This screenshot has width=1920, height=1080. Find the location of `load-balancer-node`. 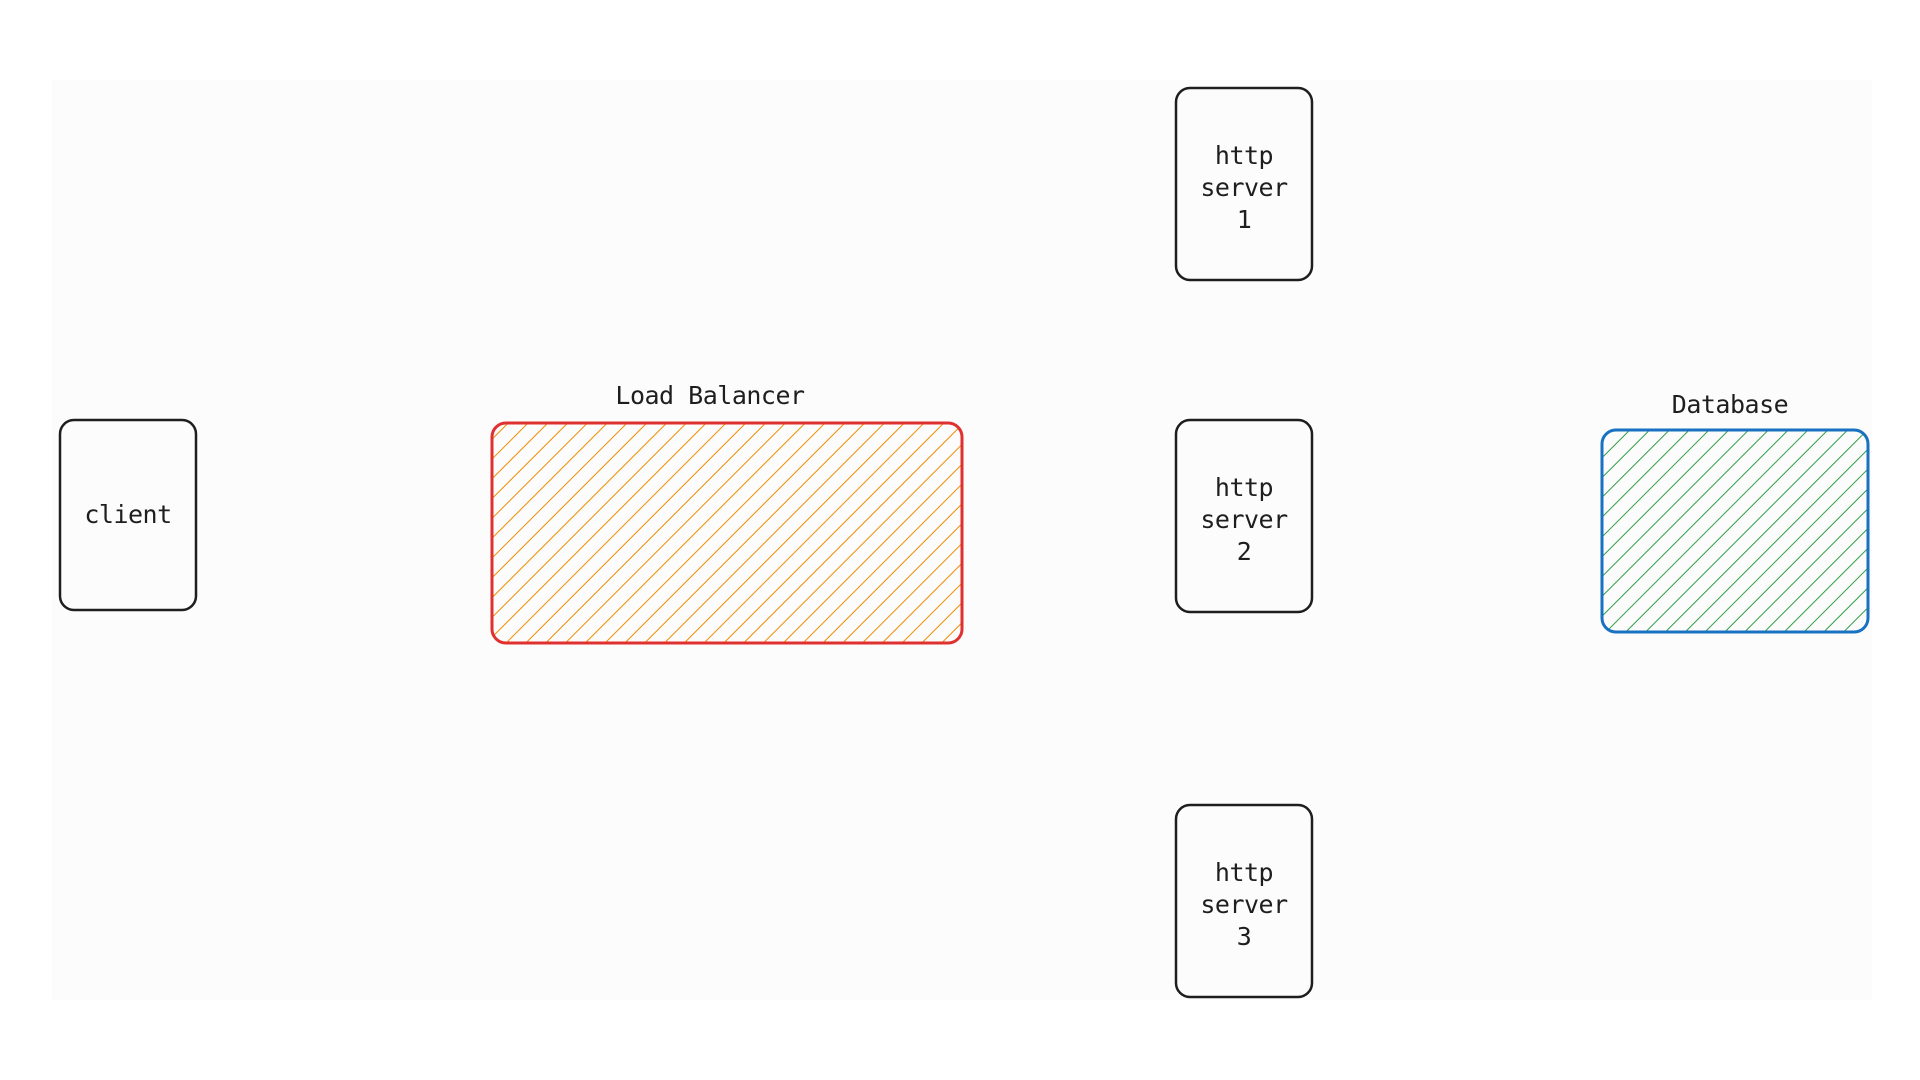

load-balancer-node is located at coordinates (727, 533).